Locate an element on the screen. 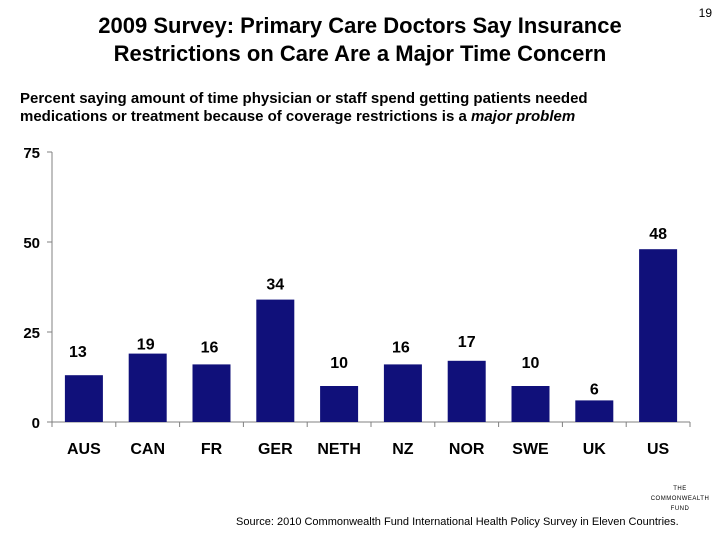 Image resolution: width=720 pixels, height=540 pixels. bar-swe is located at coordinates (530, 404).